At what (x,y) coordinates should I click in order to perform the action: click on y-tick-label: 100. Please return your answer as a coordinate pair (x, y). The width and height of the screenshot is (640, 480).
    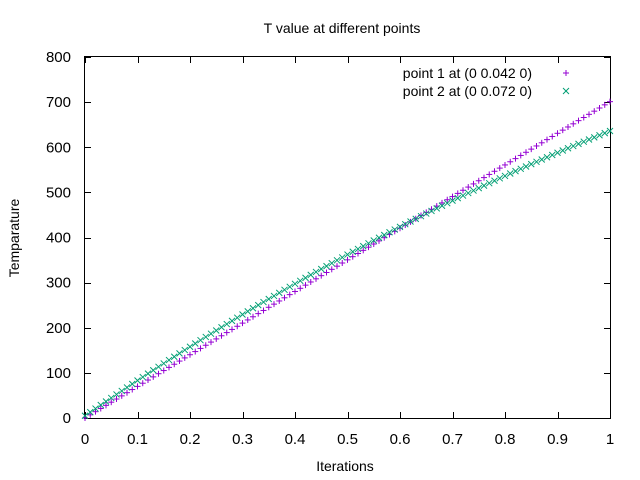
    Looking at the image, I should click on (58, 373).